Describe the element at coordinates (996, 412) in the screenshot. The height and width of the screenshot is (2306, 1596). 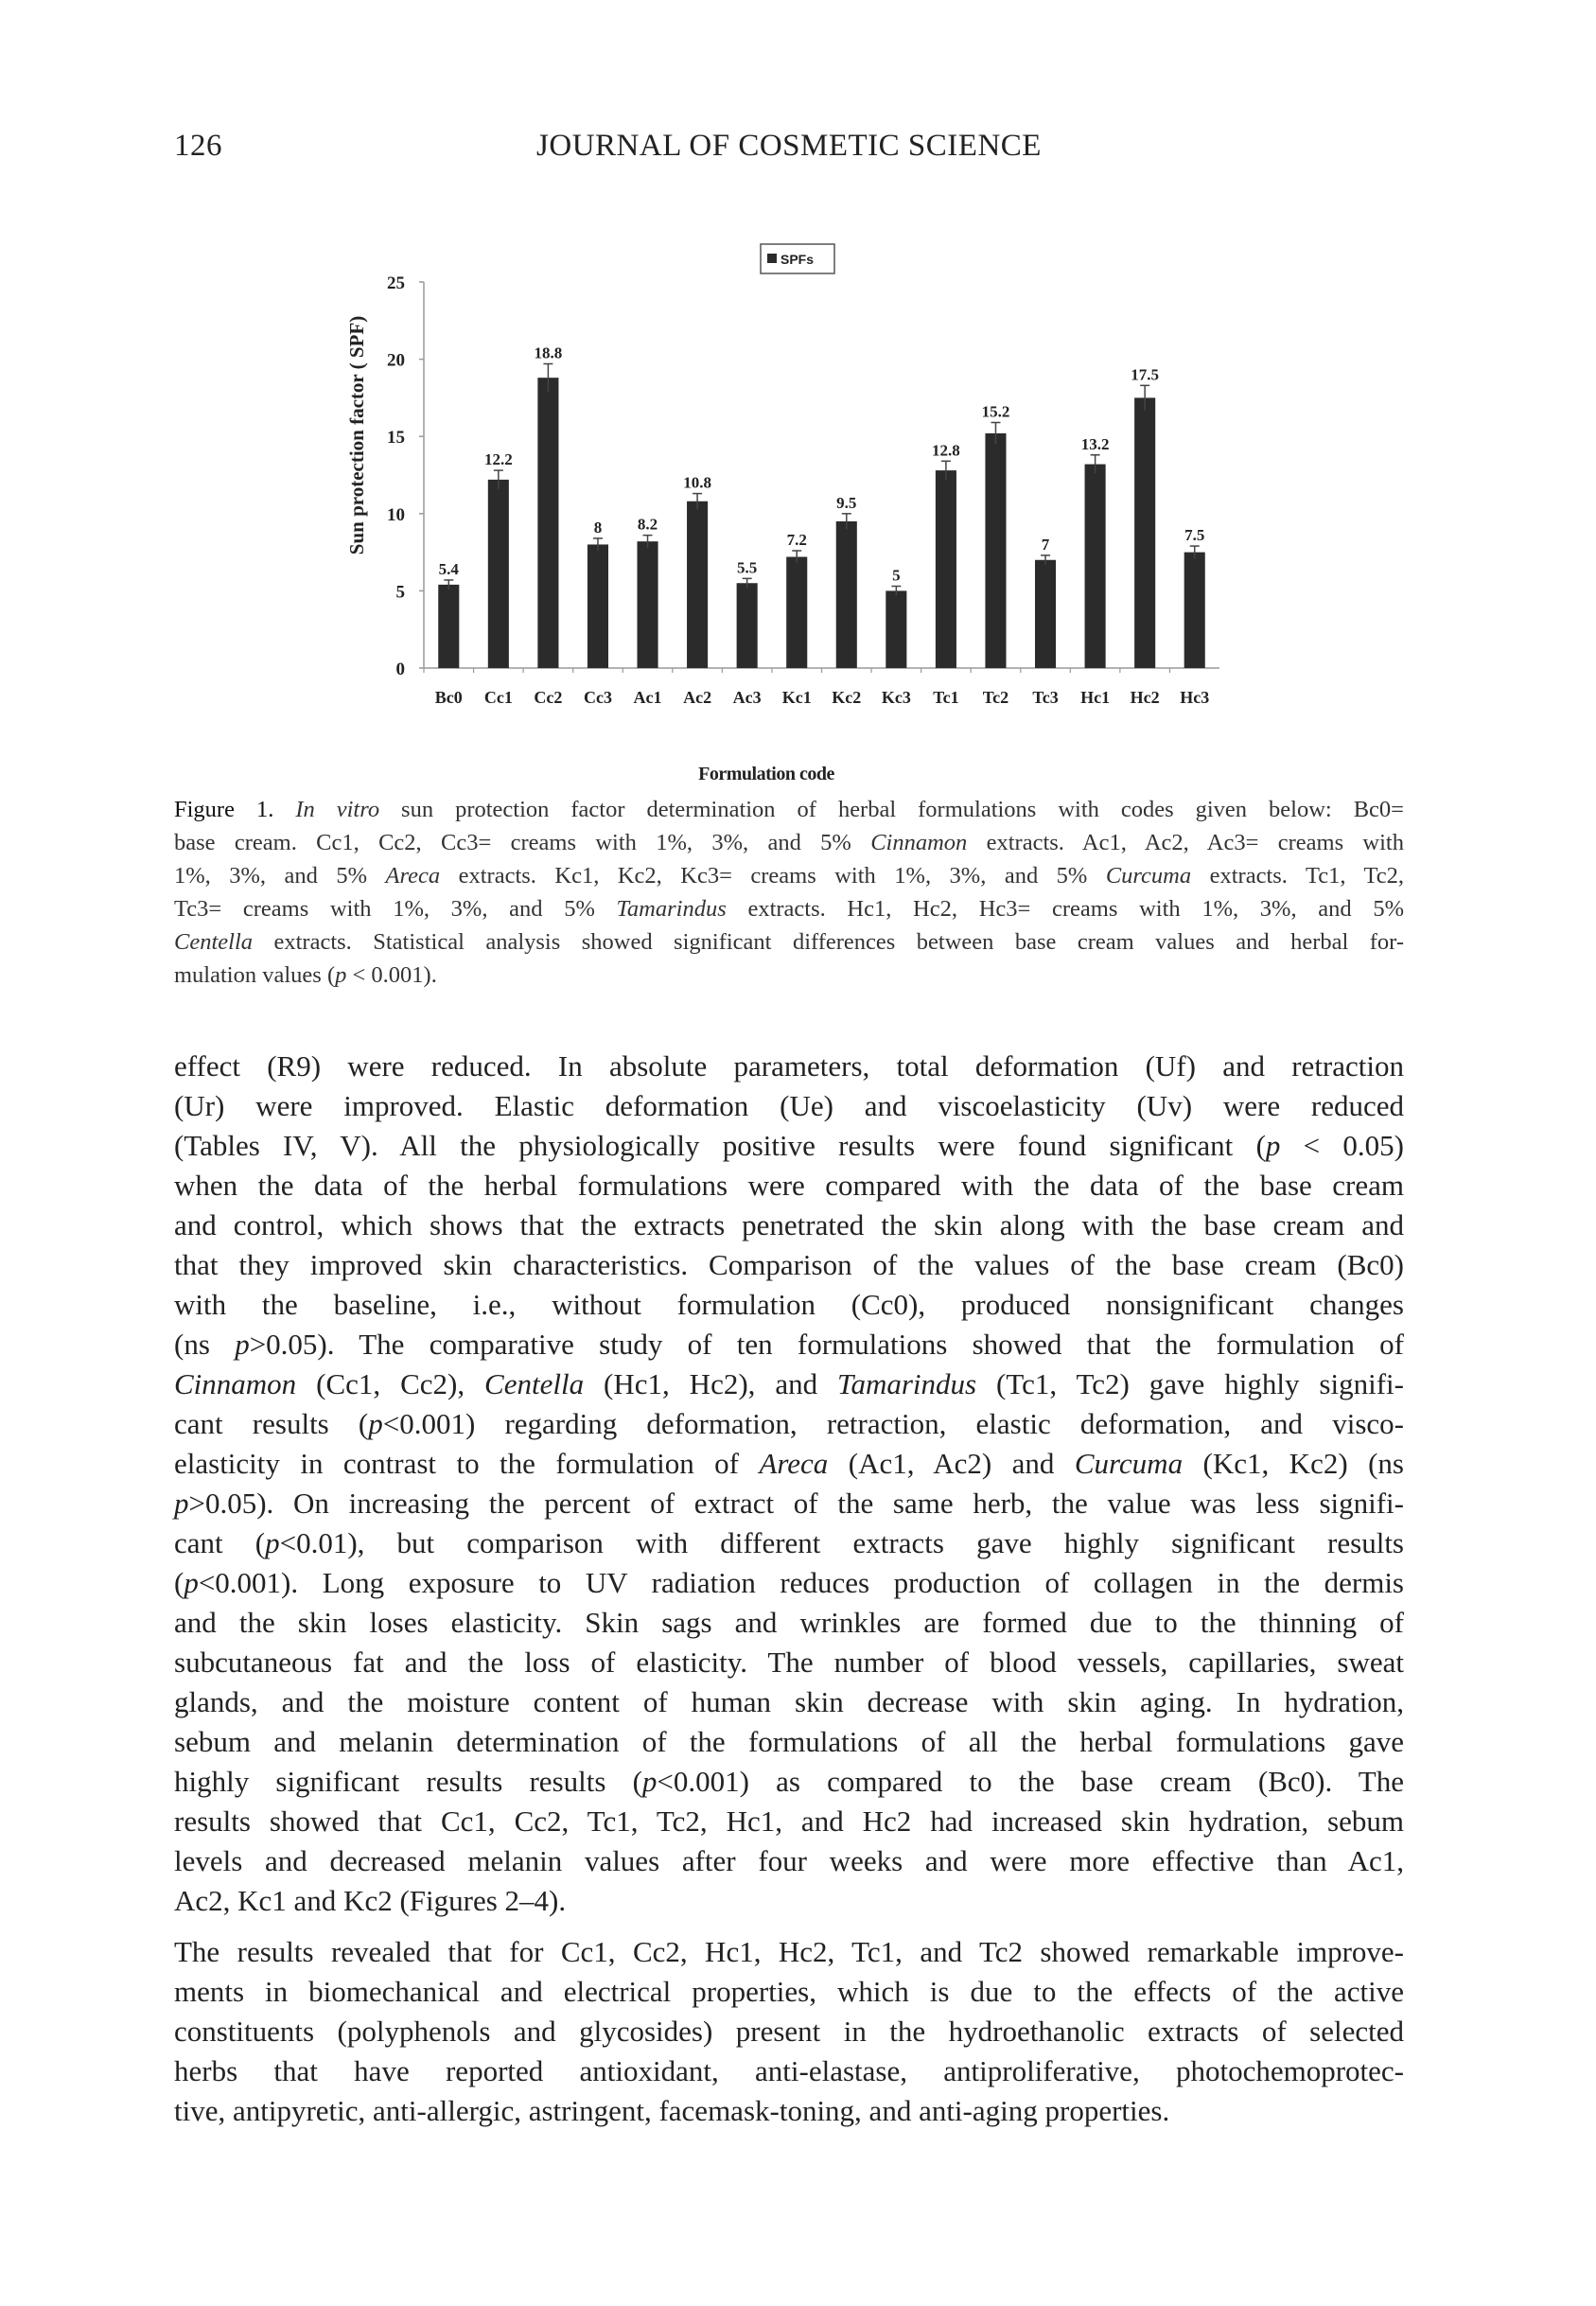
I see `data-label: 15.2` at that location.